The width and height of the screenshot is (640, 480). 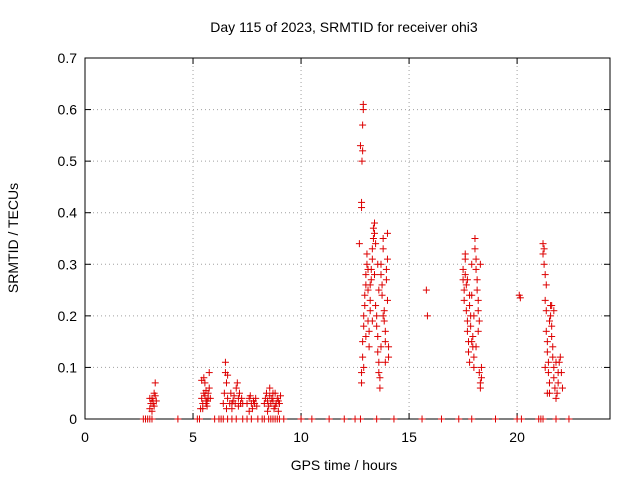 I want to click on y-tick-label: 0.5, so click(x=68, y=161).